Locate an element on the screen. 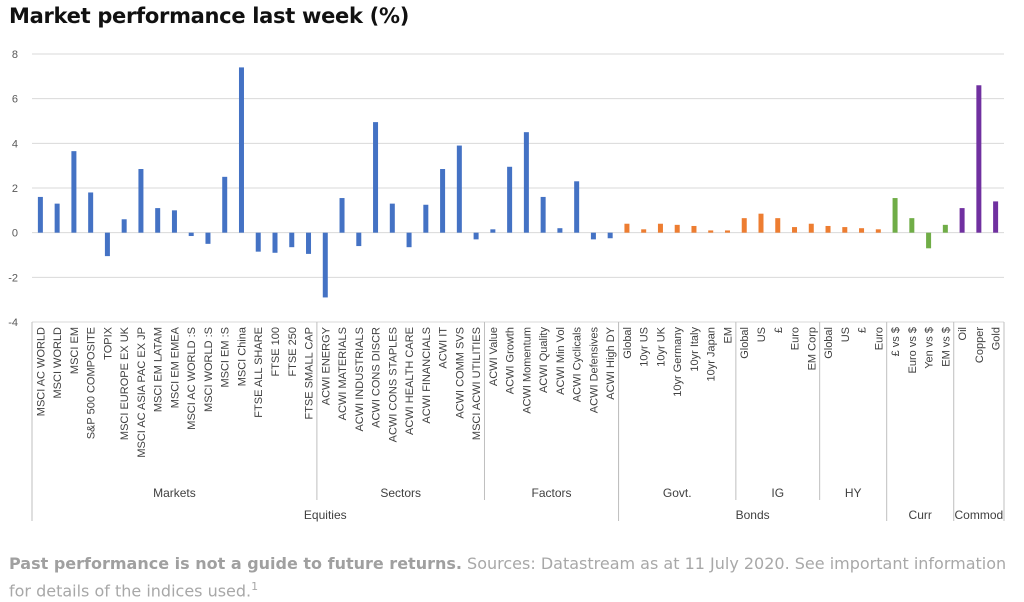  y-tick-label: 8 is located at coordinates (15, 55).